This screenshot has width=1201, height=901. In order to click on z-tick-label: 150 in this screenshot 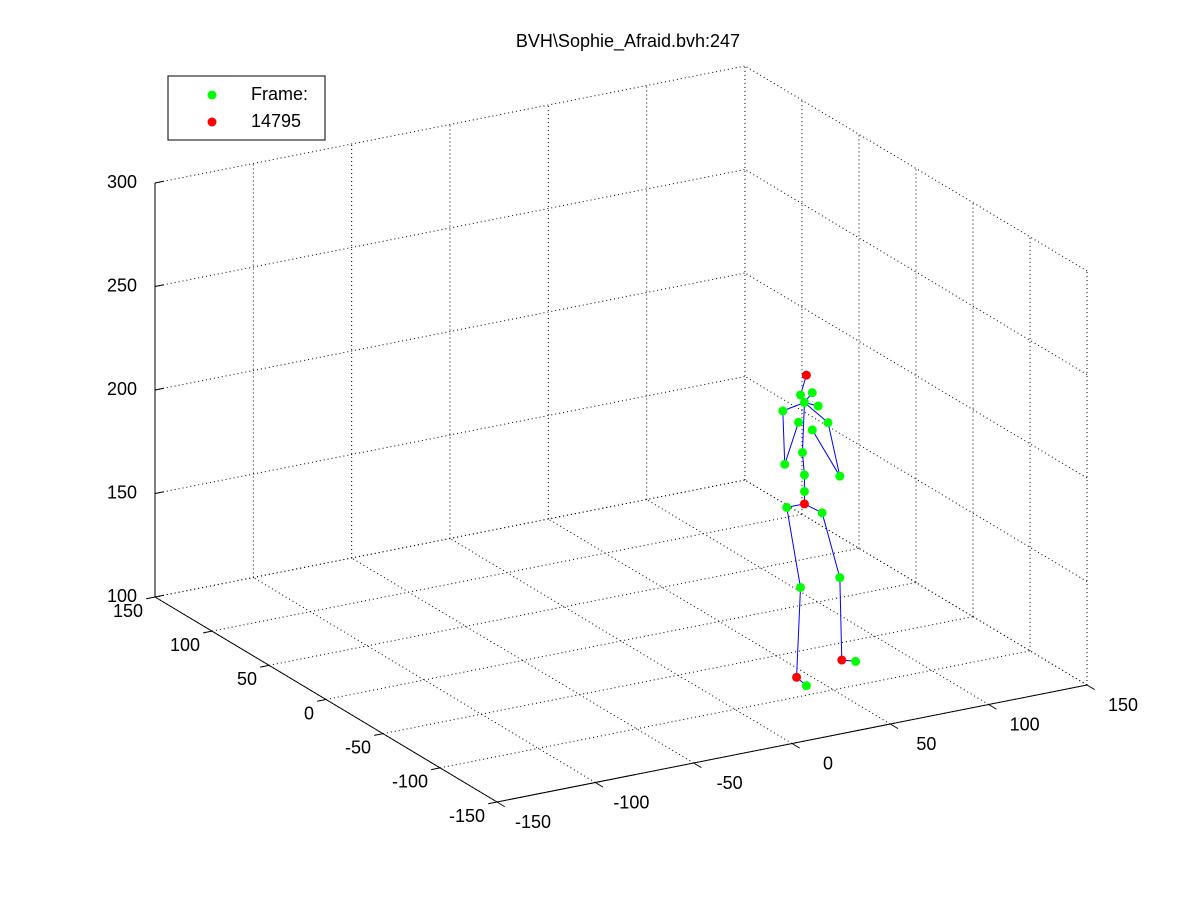, I will do `click(122, 492)`.